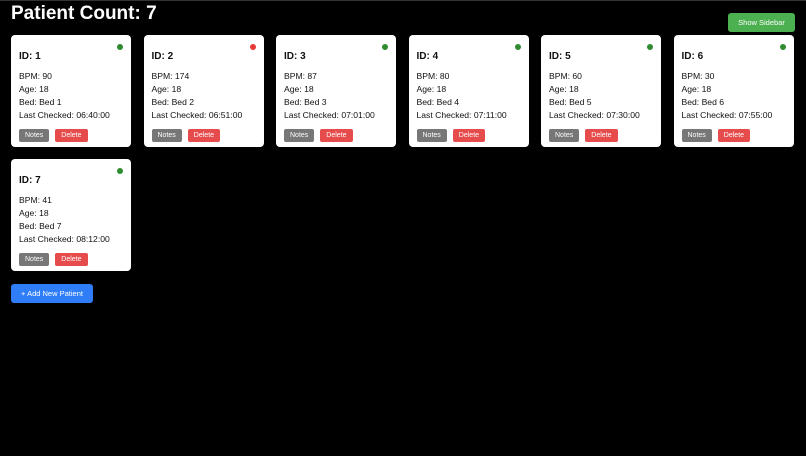 Image resolution: width=806 pixels, height=456 pixels. I want to click on patient-last-checked: Last Checked: 08:12:00, so click(71, 239).